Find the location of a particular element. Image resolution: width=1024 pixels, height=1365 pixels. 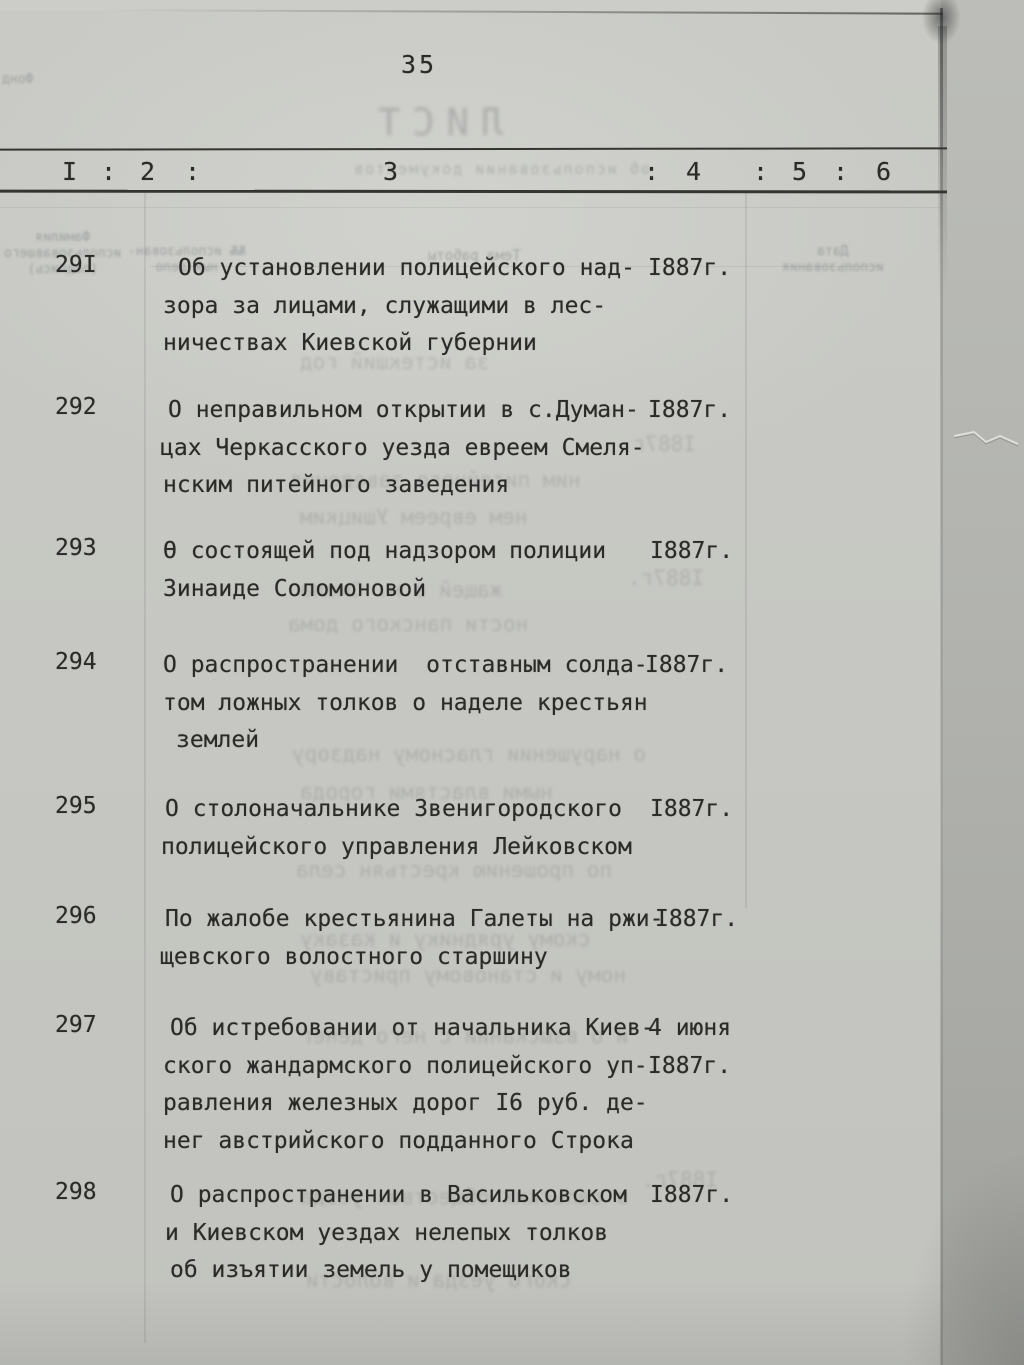

bleedthrough-line: нем евреем Ушицким is located at coordinates (414, 517).